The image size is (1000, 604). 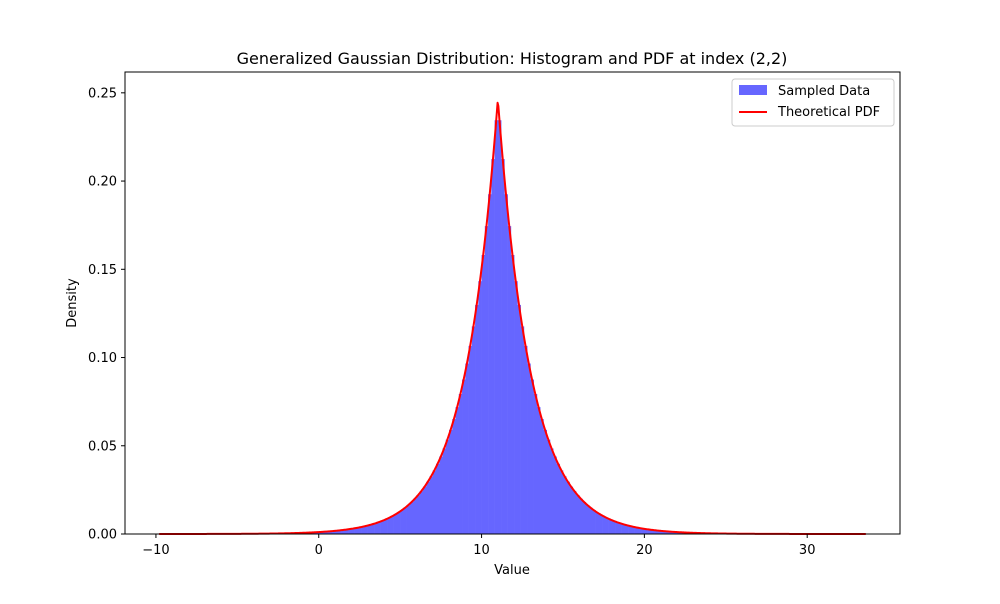 What do you see at coordinates (102, 270) in the screenshot?
I see `y-tick-label: 0.15` at bounding box center [102, 270].